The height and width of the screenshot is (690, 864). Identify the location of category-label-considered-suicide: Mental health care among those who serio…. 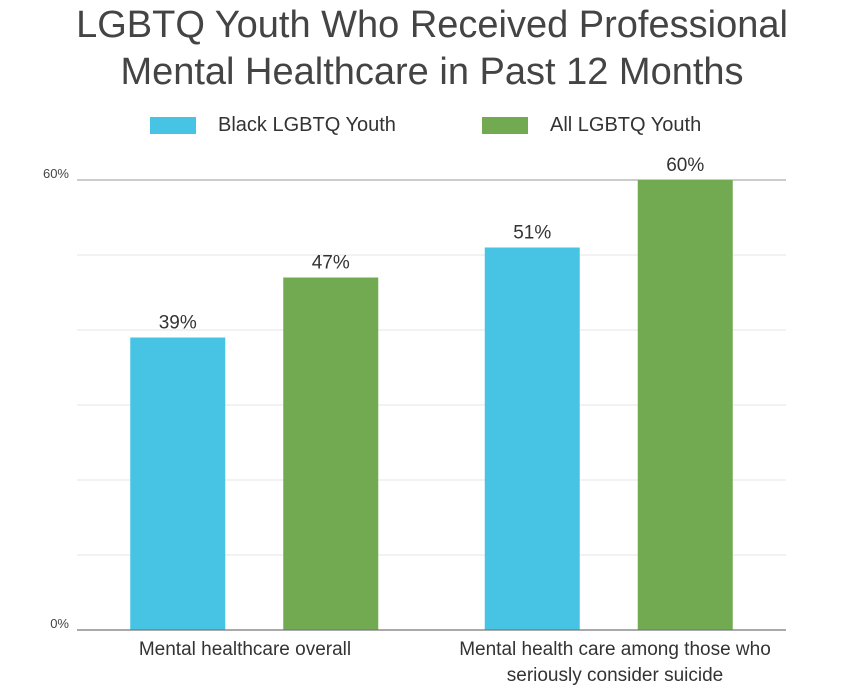
(615, 663).